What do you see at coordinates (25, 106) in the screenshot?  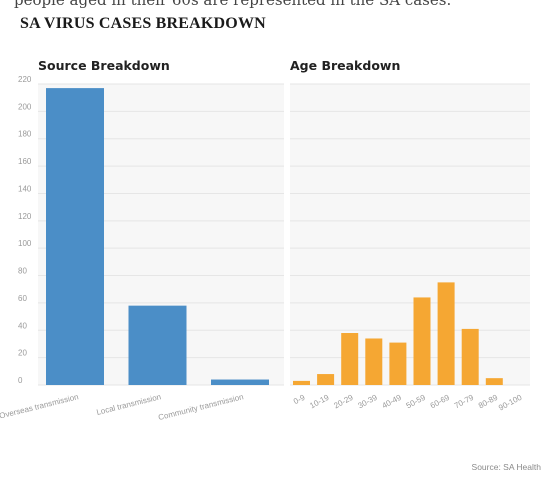 I see `y-tick-label: 200` at bounding box center [25, 106].